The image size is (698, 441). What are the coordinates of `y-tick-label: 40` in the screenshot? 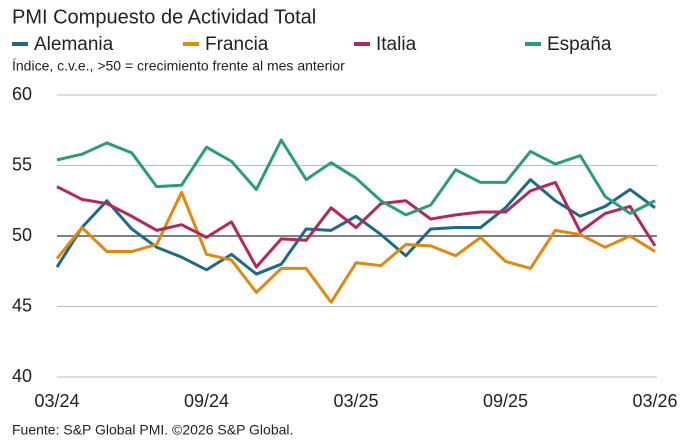 It's located at (22, 376).